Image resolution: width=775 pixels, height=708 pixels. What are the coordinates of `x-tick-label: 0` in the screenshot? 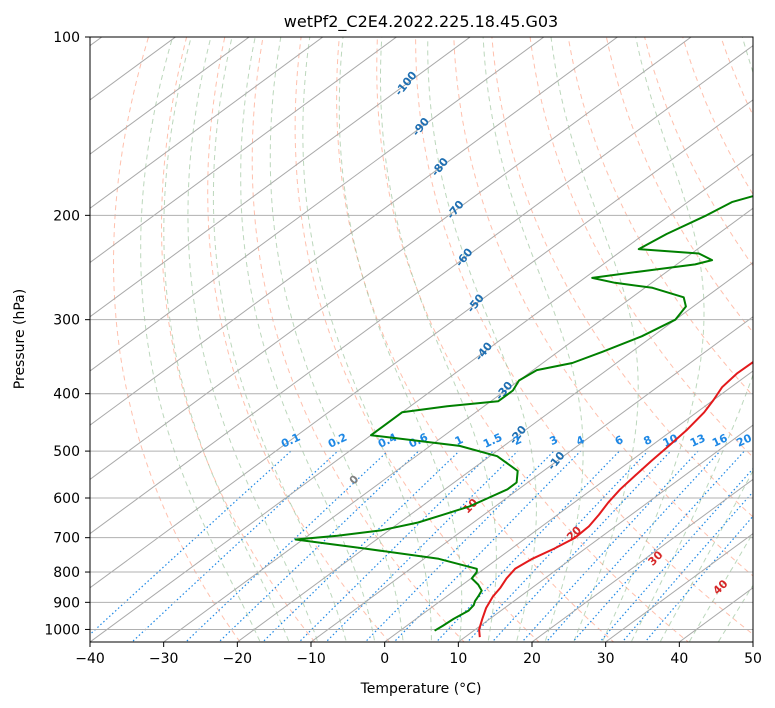 It's located at (384, 659).